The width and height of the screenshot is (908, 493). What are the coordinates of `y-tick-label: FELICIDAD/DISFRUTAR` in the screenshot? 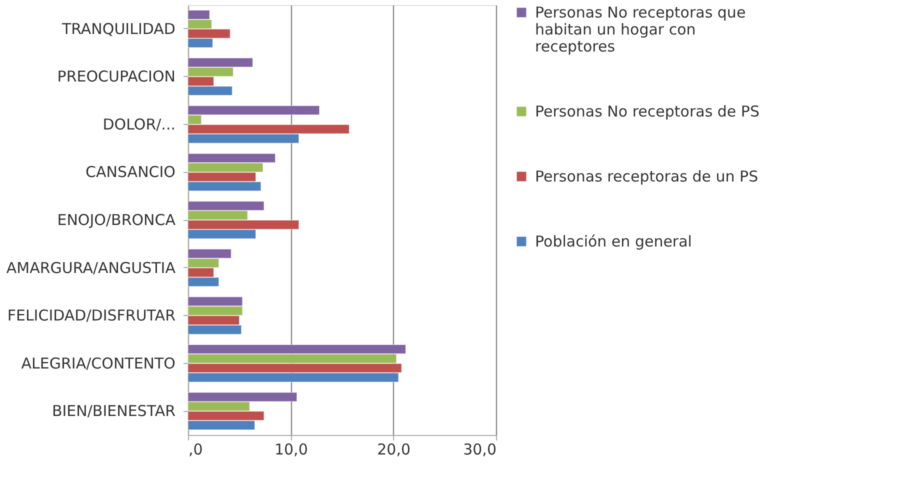 It's located at (91, 315).